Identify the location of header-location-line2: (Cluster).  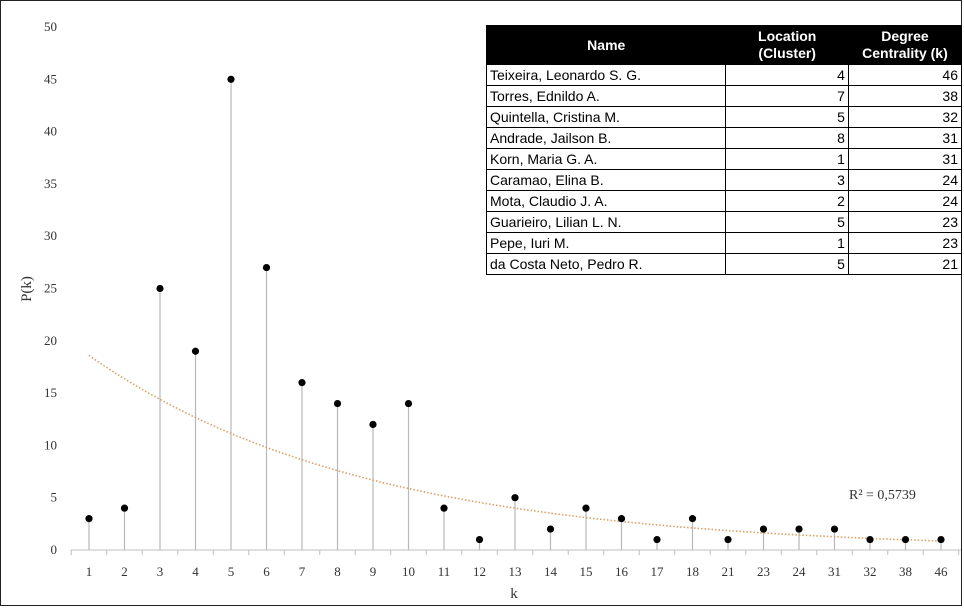
(787, 53).